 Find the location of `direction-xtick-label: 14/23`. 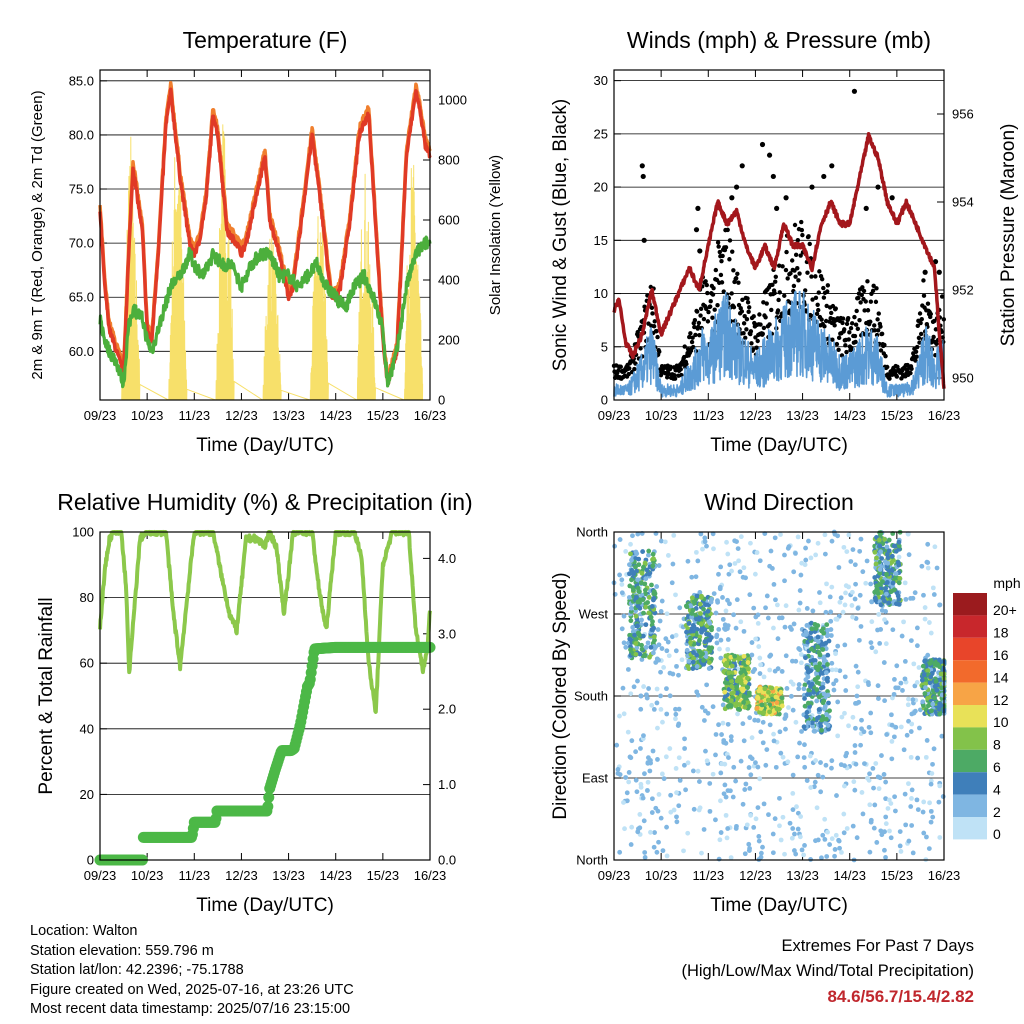

direction-xtick-label: 14/23 is located at coordinates (849, 875).